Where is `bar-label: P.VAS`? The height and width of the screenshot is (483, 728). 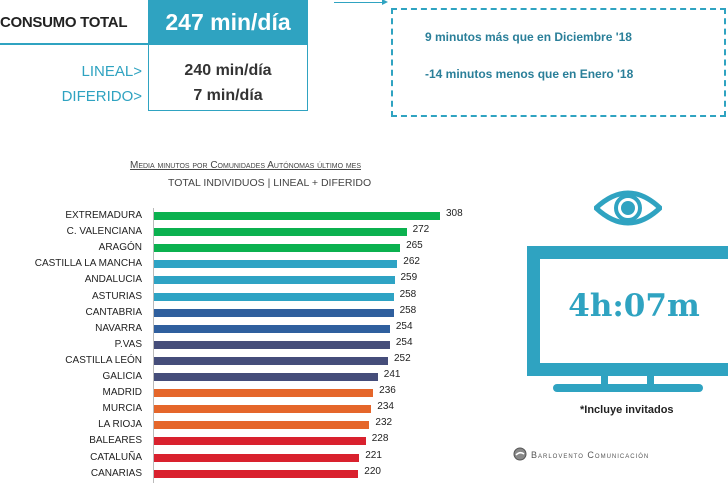
bar-label: P.VAS is located at coordinates (128, 344).